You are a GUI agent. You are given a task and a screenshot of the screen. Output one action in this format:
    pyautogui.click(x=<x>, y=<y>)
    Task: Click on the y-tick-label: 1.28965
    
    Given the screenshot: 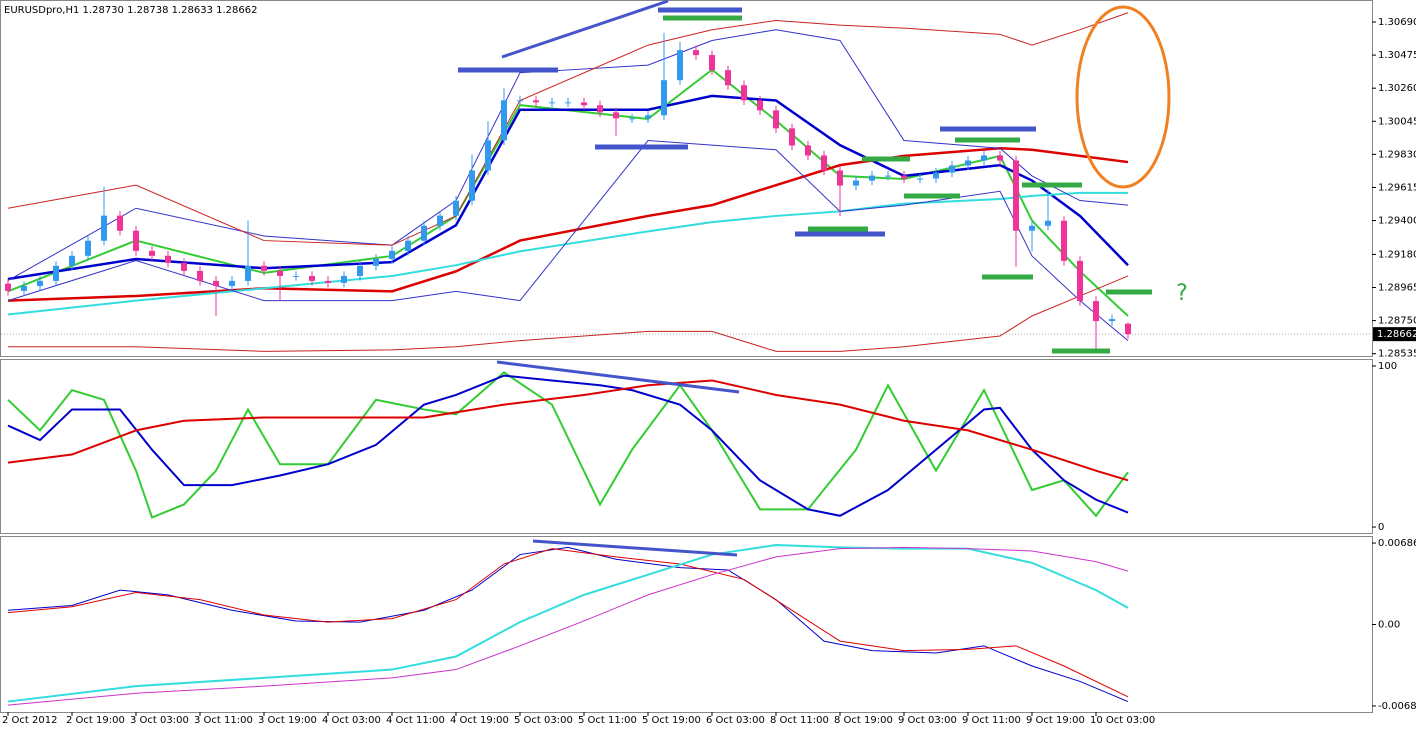 What is the action you would take?
    pyautogui.click(x=1397, y=288)
    